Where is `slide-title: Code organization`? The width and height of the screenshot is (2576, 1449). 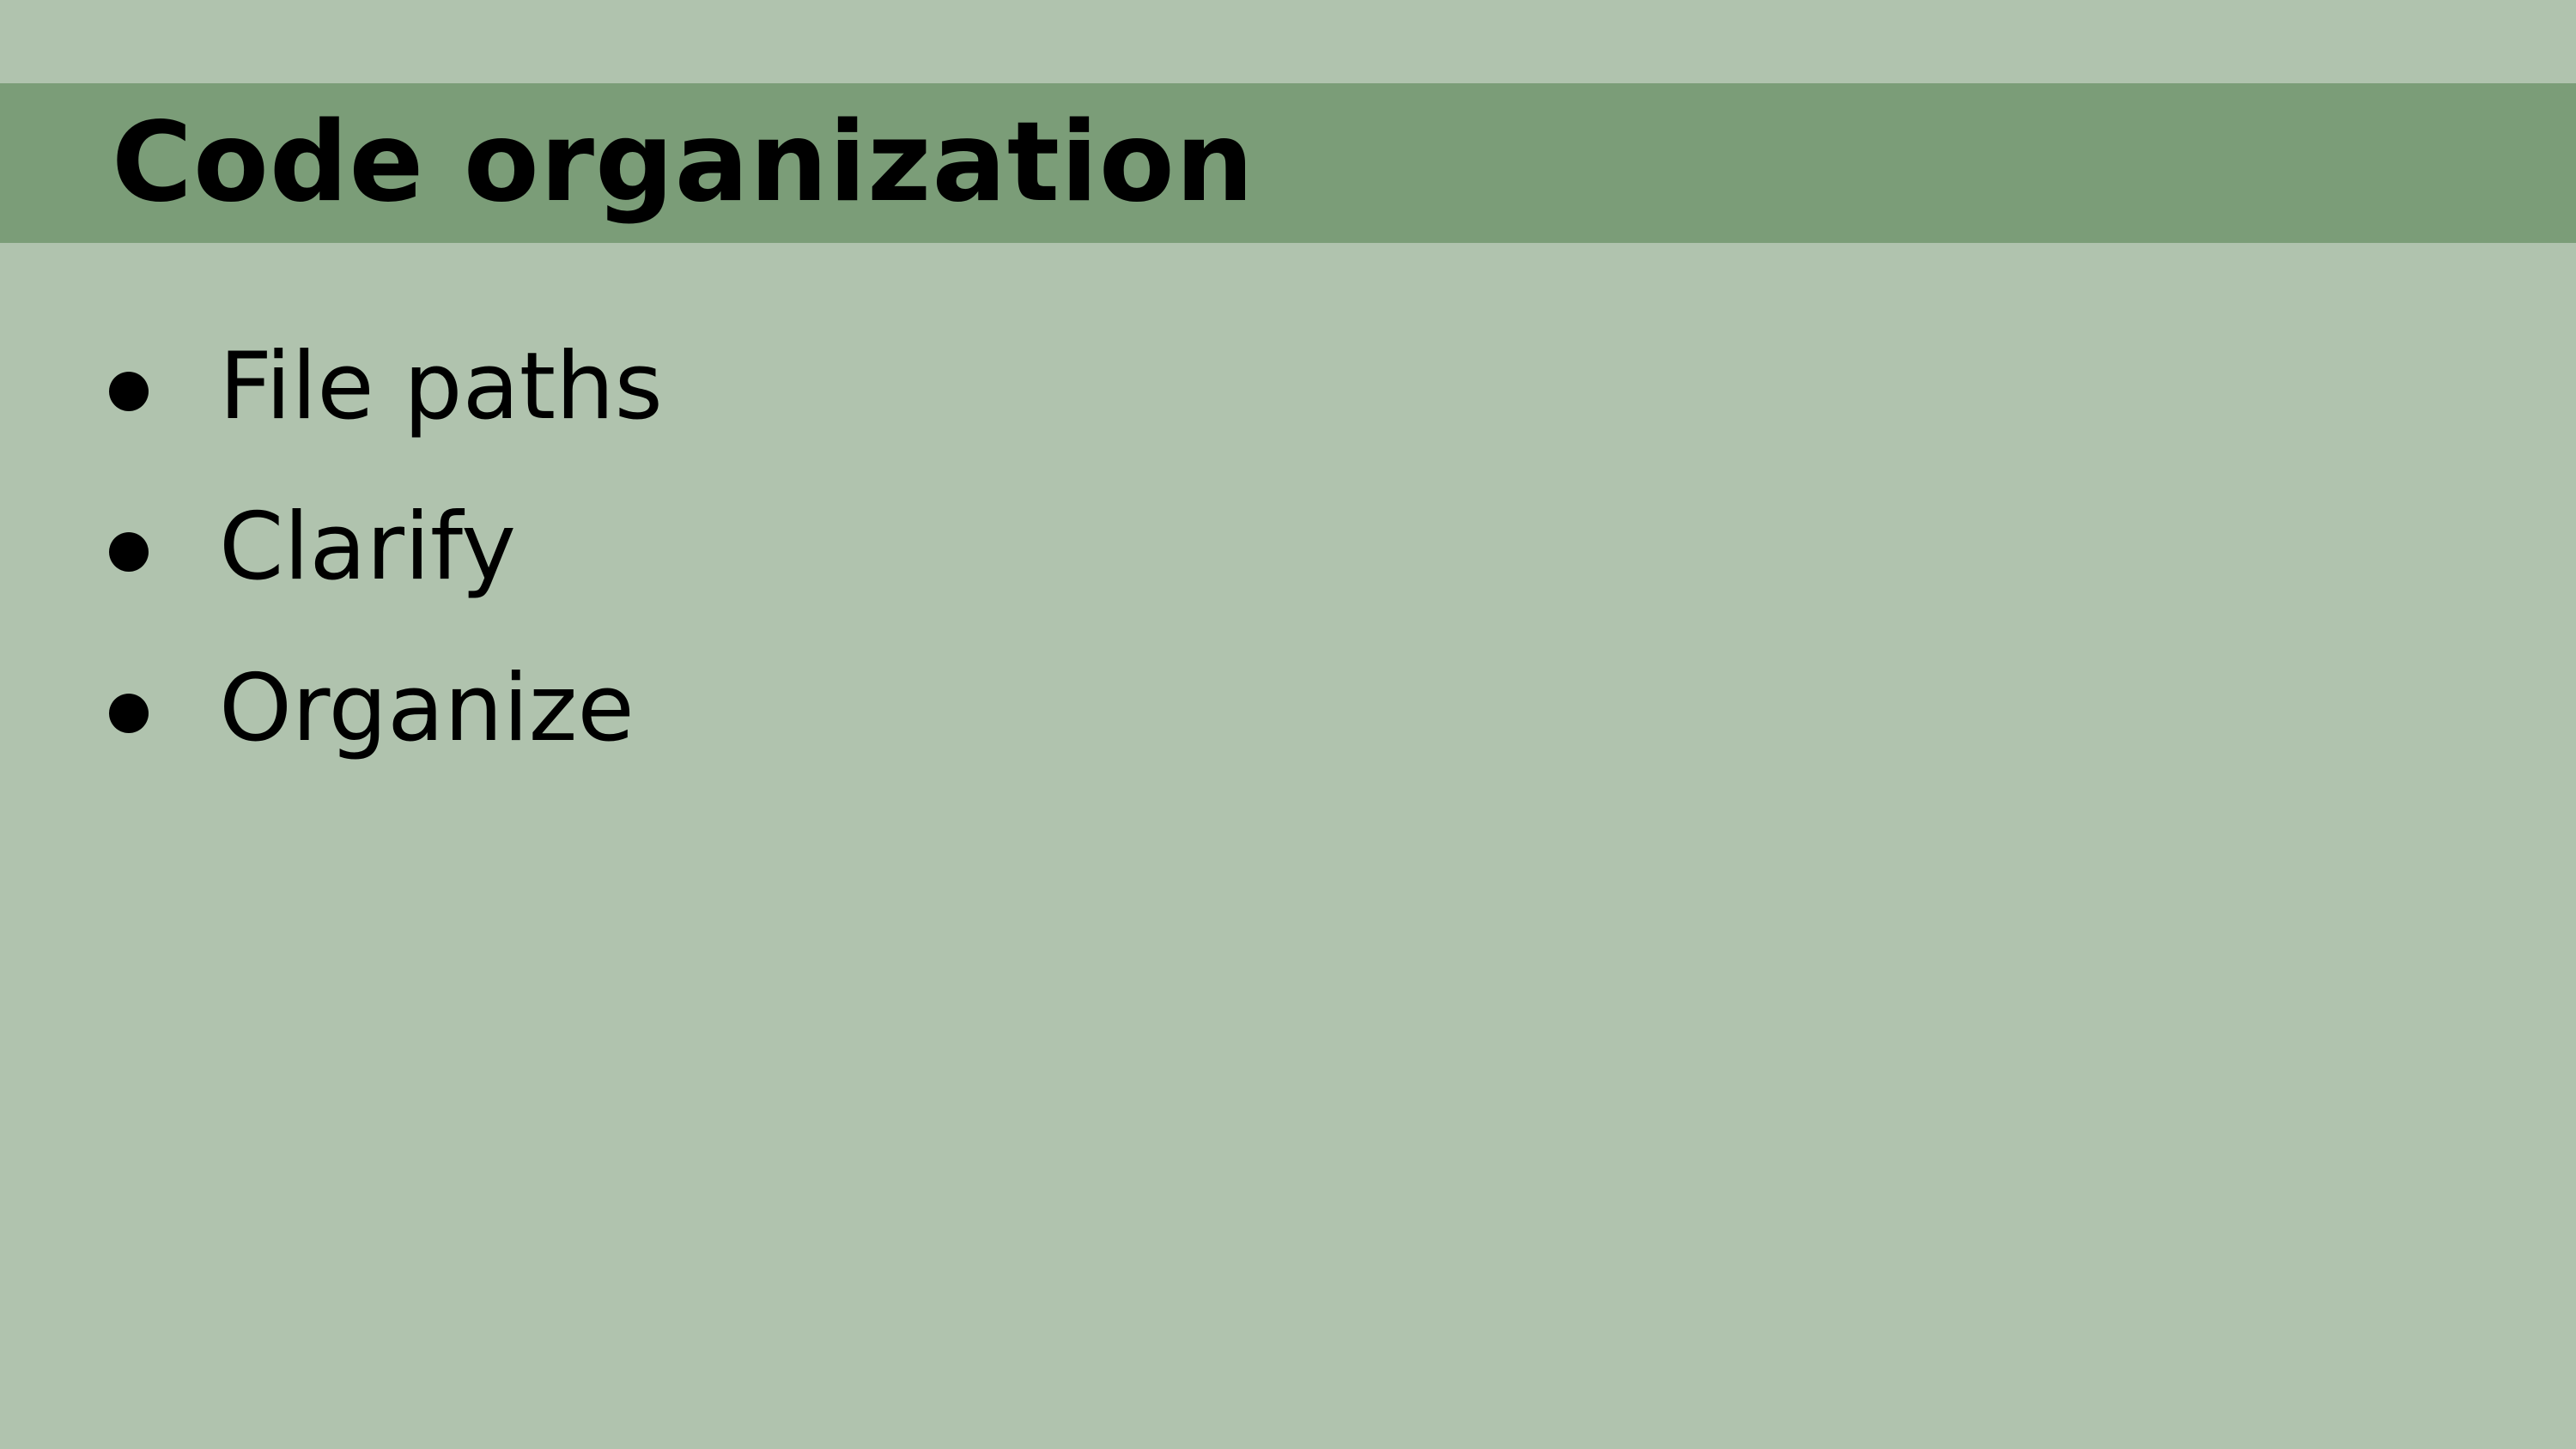 slide-title: Code organization is located at coordinates (684, 163).